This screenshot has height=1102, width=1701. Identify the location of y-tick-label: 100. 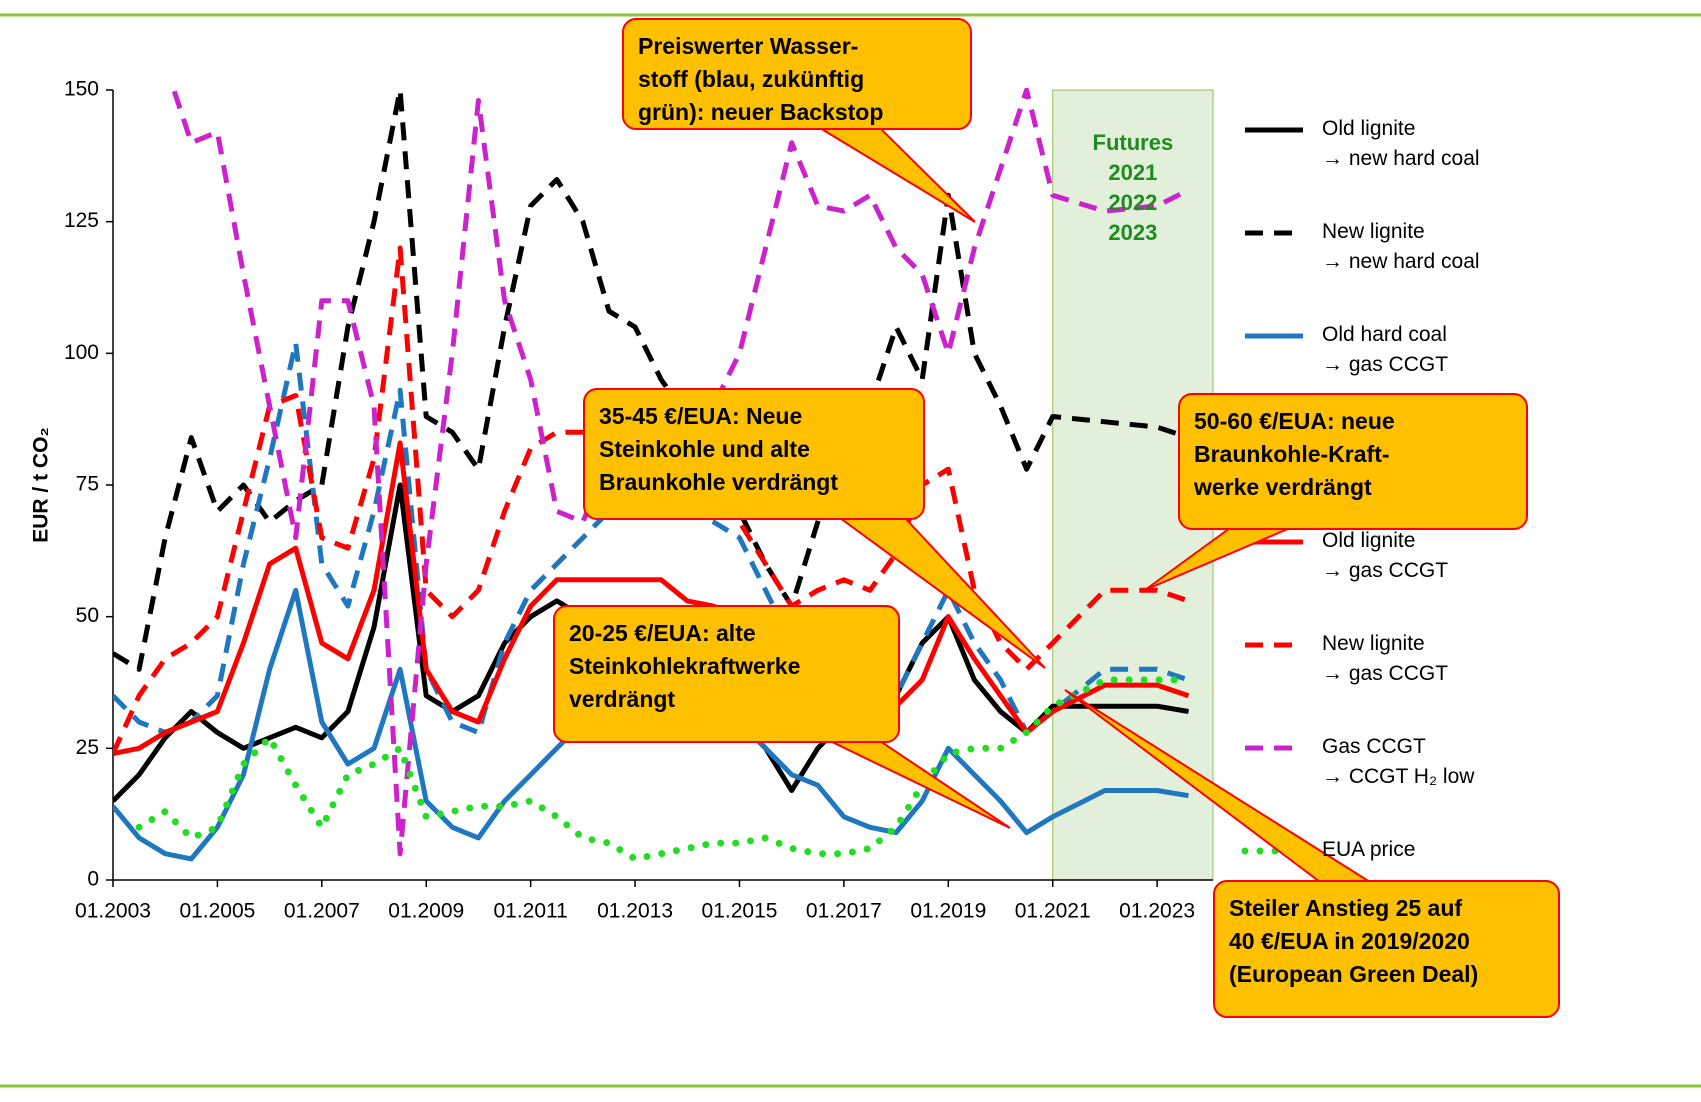
(81, 352).